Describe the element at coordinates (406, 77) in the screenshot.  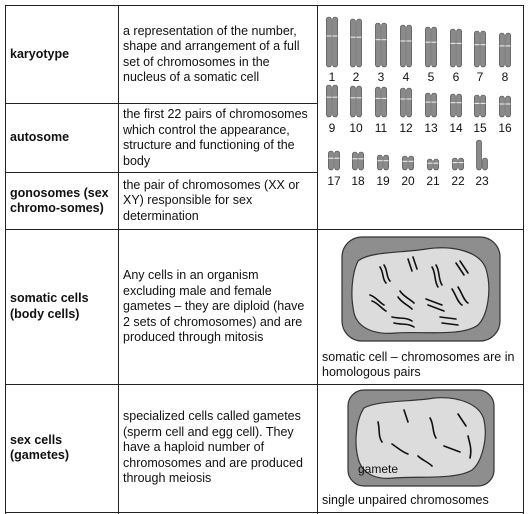
I see `chromosome-number: 4` at that location.